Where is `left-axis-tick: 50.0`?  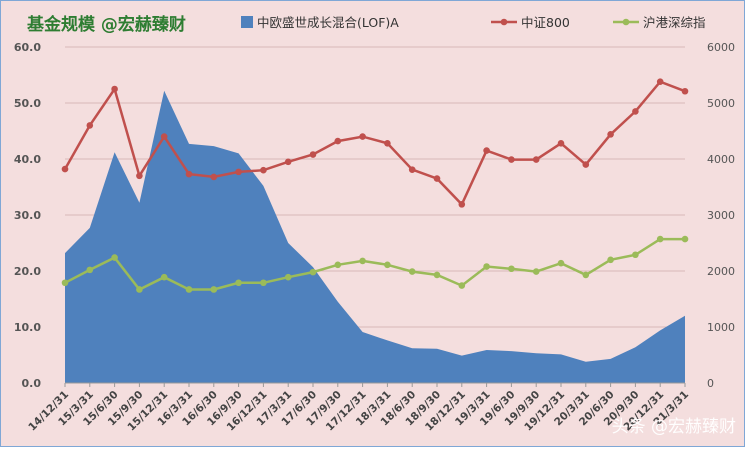 left-axis-tick: 50.0 is located at coordinates (27, 103).